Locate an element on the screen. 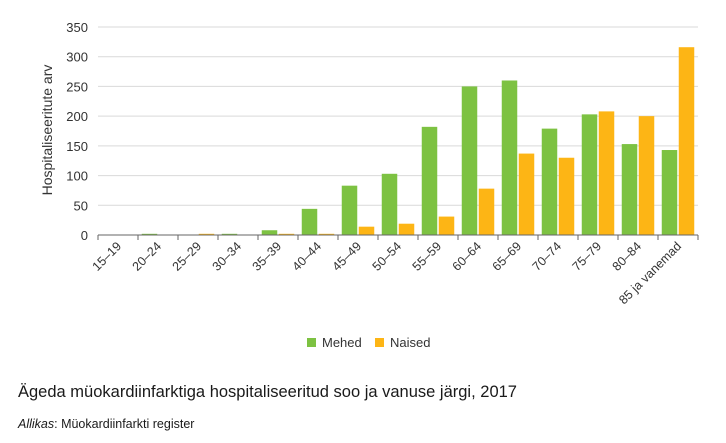 The image size is (726, 443). source-note: Allikas: Müokardiinfarkti register is located at coordinates (106, 424).